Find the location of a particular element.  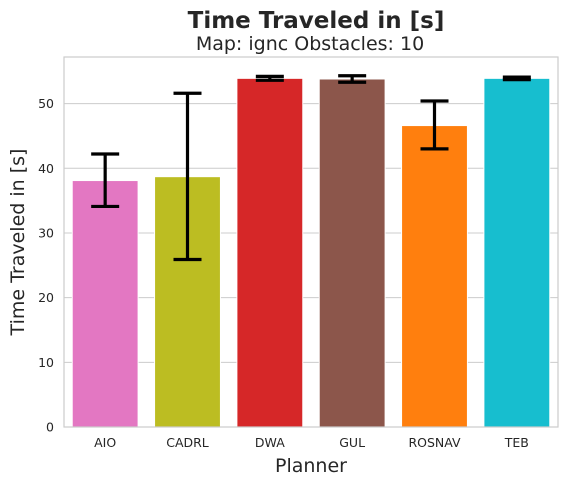

y-axis-label: Time Traveled in [s] is located at coordinates (18, 243).